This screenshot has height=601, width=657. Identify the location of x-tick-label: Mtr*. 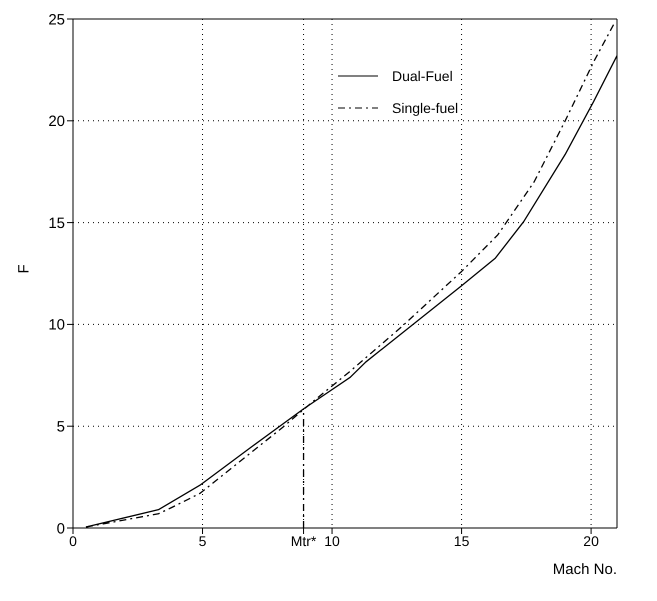
(303, 540).